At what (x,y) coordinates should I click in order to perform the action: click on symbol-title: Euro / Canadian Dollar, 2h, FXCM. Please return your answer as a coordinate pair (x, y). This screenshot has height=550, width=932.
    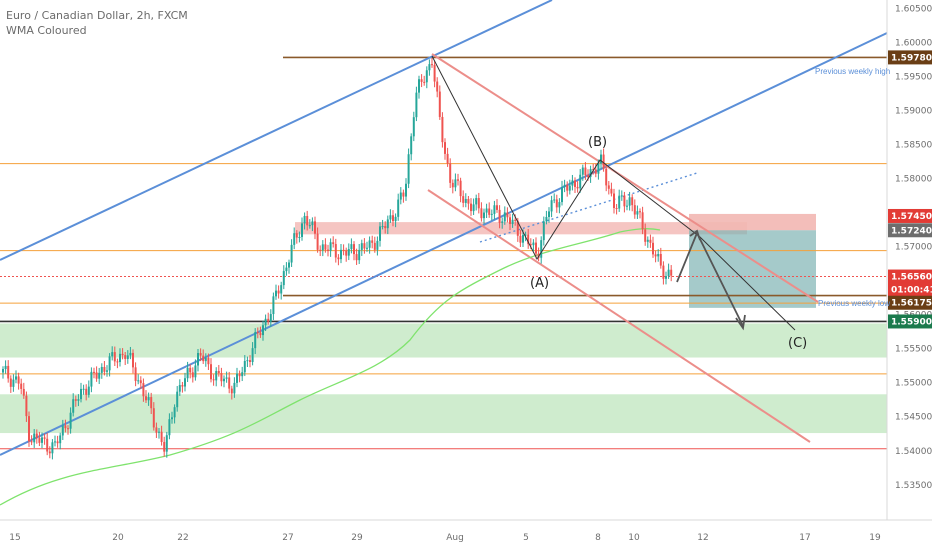
    Looking at the image, I should click on (97, 15).